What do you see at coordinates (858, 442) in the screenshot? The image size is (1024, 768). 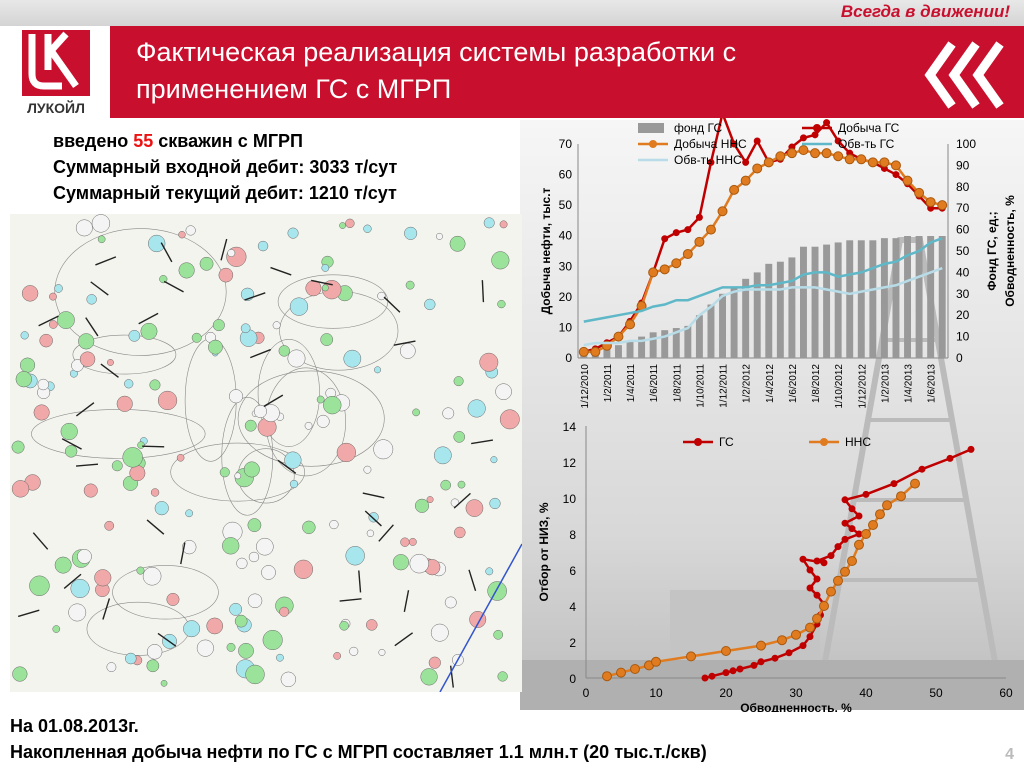 I see `legend-label: ННС` at bounding box center [858, 442].